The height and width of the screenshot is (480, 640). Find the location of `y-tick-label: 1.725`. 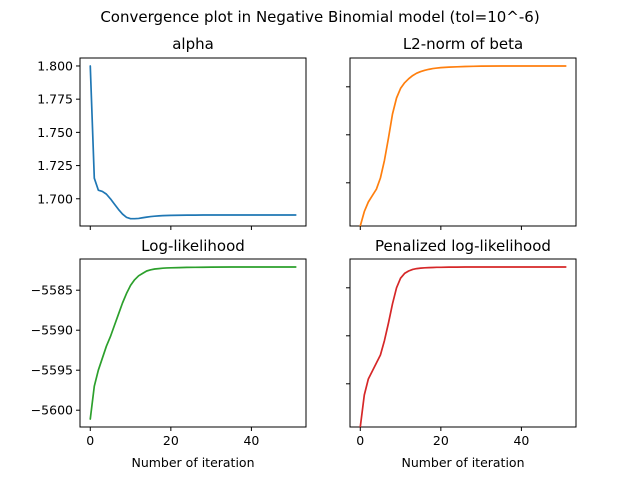

y-tick-label: 1.725 is located at coordinates (55, 165).